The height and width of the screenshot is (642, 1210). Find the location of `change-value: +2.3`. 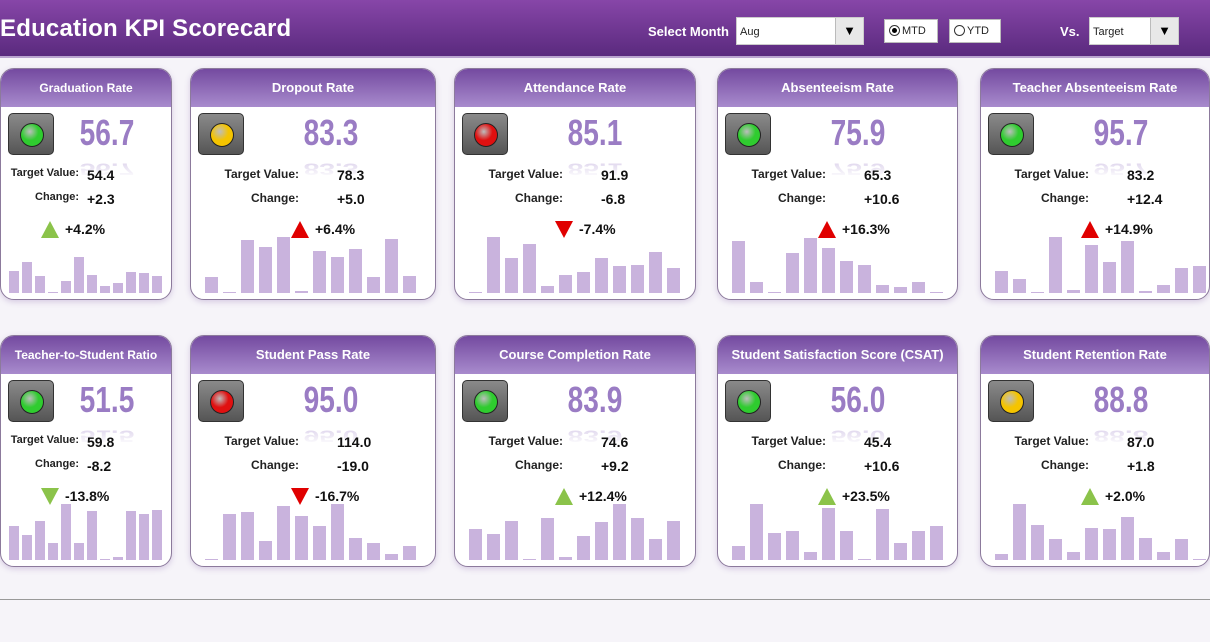

change-value: +2.3 is located at coordinates (101, 199).